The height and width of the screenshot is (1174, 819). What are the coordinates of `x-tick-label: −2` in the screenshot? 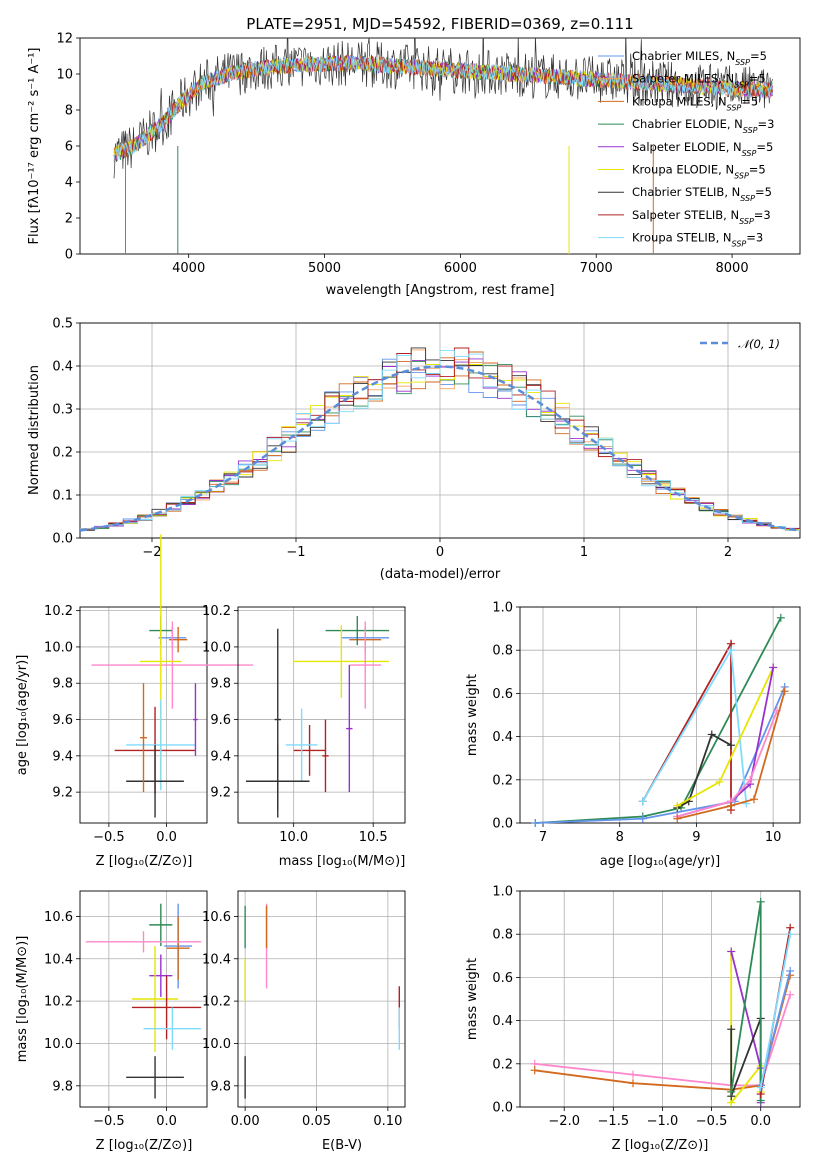 It's located at (151, 552).